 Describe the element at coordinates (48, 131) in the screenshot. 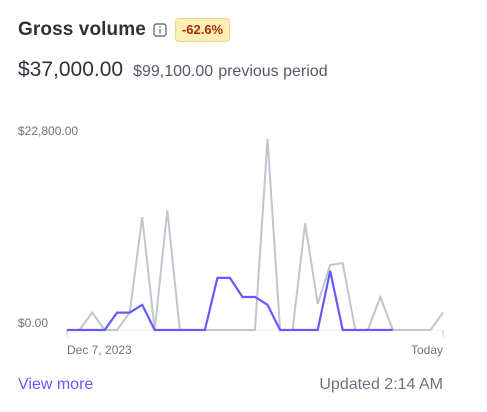

I see `y-tick-label-max: $22,800.00` at that location.